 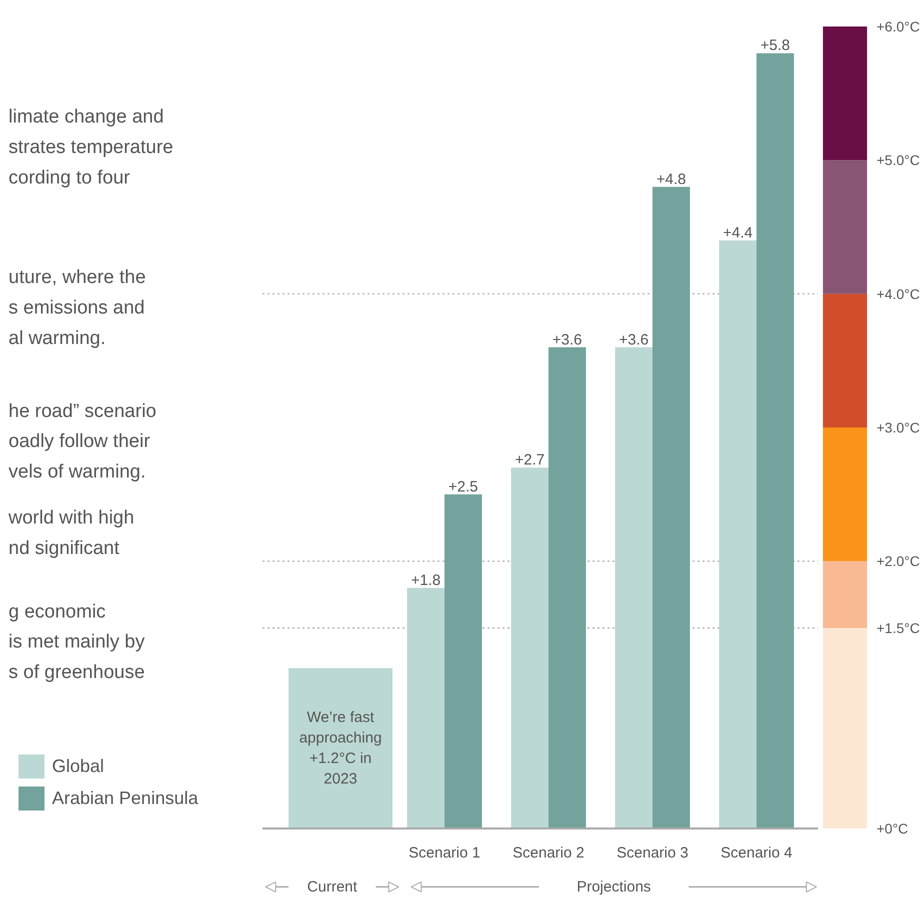 I want to click on text: Current, so click(x=332, y=887).